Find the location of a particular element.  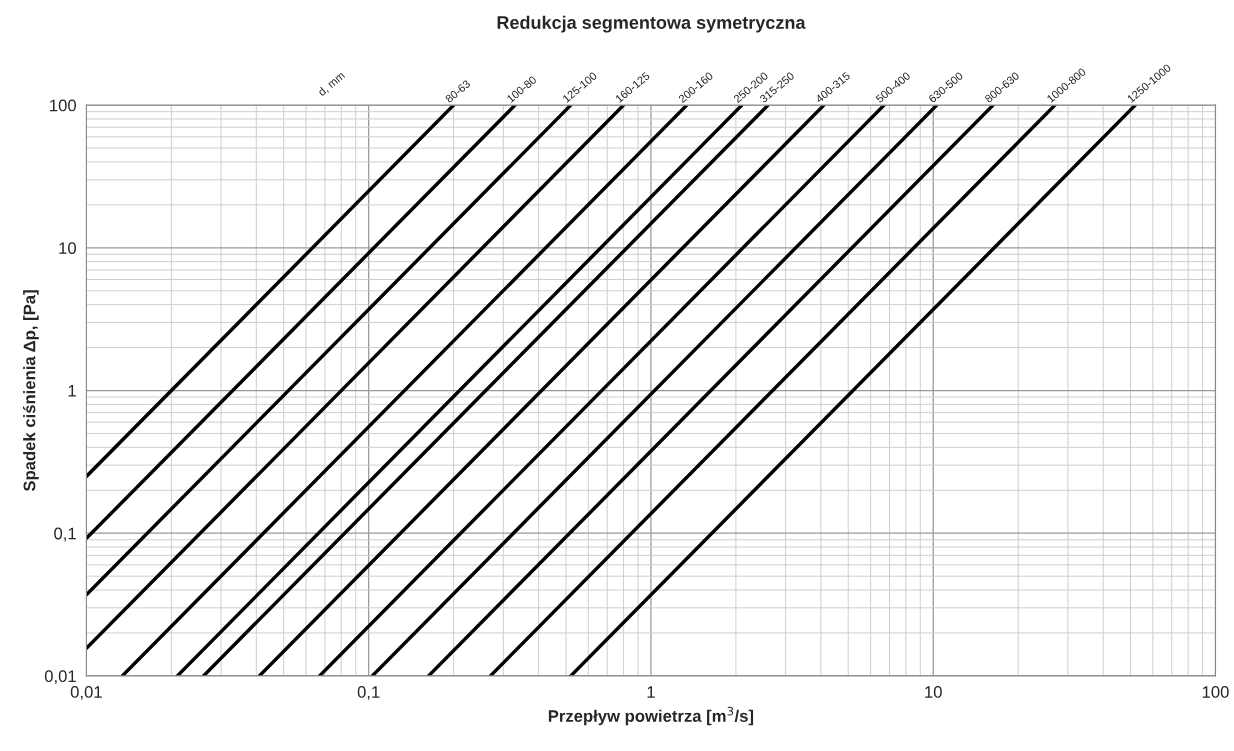

x-tick-label: 1 is located at coordinates (651, 692).